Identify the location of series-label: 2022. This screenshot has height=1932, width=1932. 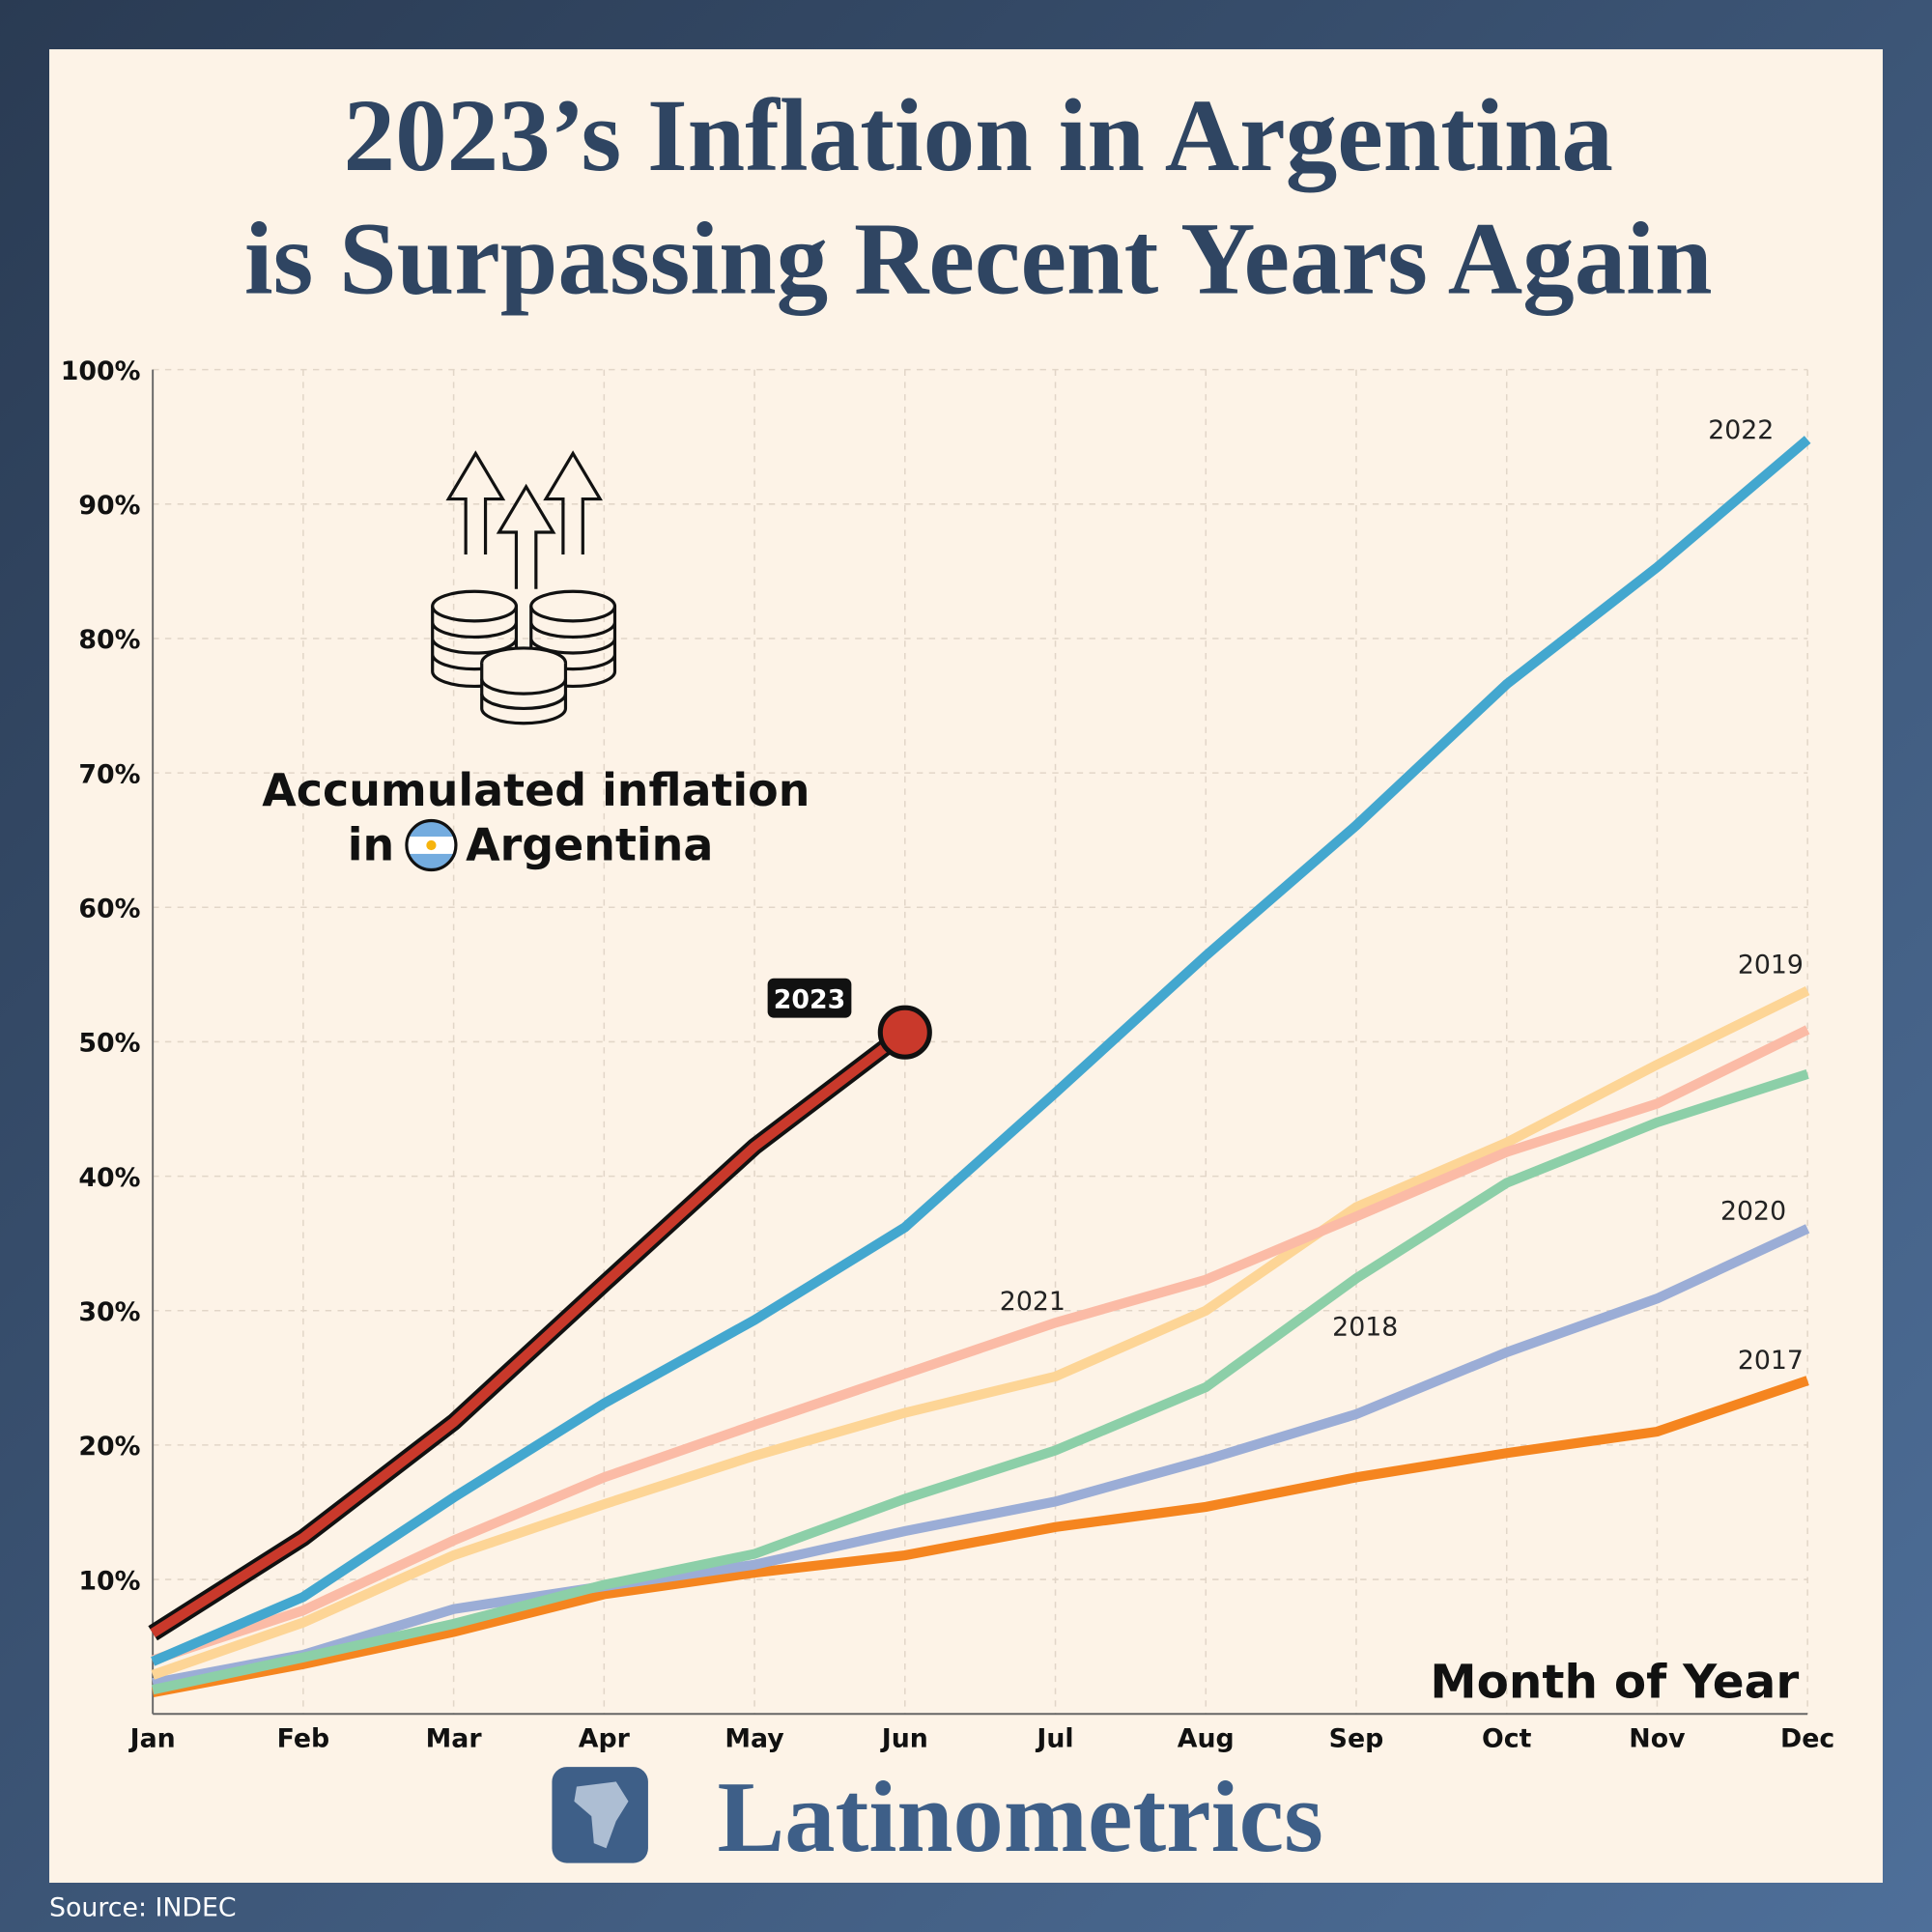
(1741, 430).